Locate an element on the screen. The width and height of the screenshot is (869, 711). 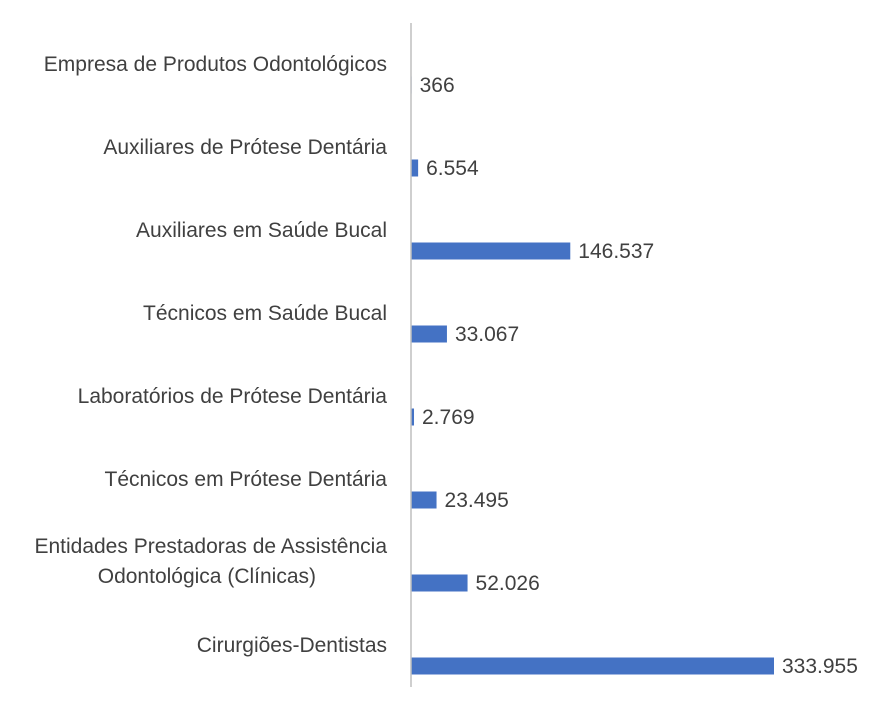
value-label: 52.026 is located at coordinates (508, 583).